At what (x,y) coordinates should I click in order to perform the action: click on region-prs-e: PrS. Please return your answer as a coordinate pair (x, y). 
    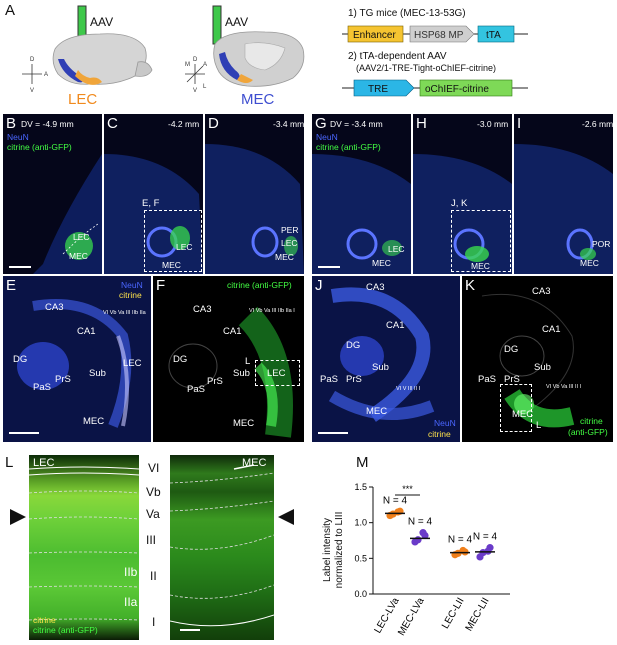
    Looking at the image, I should click on (63, 379).